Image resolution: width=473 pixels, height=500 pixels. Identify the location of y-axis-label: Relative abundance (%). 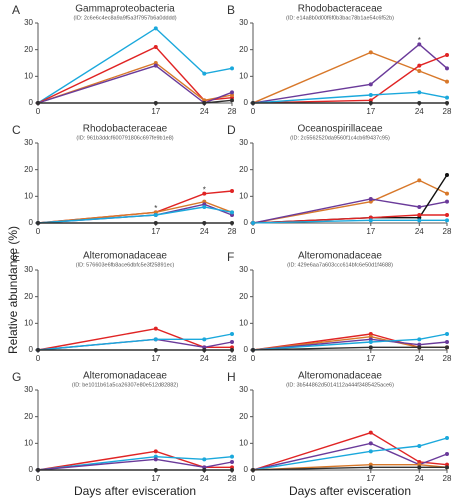
(13, 290).